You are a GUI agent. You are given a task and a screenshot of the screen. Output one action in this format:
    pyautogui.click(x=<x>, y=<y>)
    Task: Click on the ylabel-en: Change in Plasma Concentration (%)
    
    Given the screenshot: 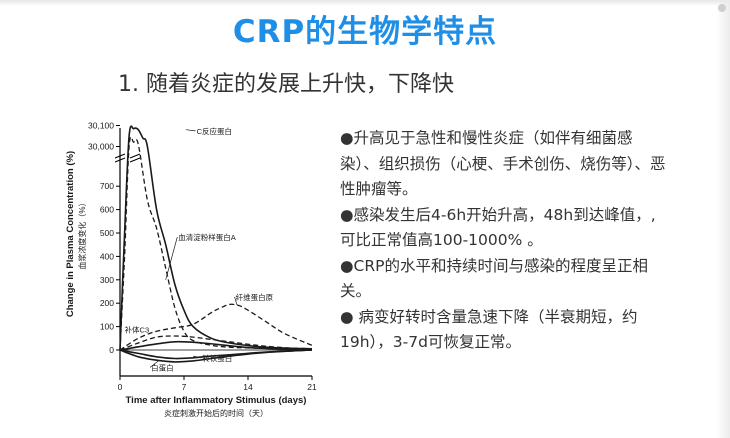 What is the action you would take?
    pyautogui.click(x=70, y=234)
    